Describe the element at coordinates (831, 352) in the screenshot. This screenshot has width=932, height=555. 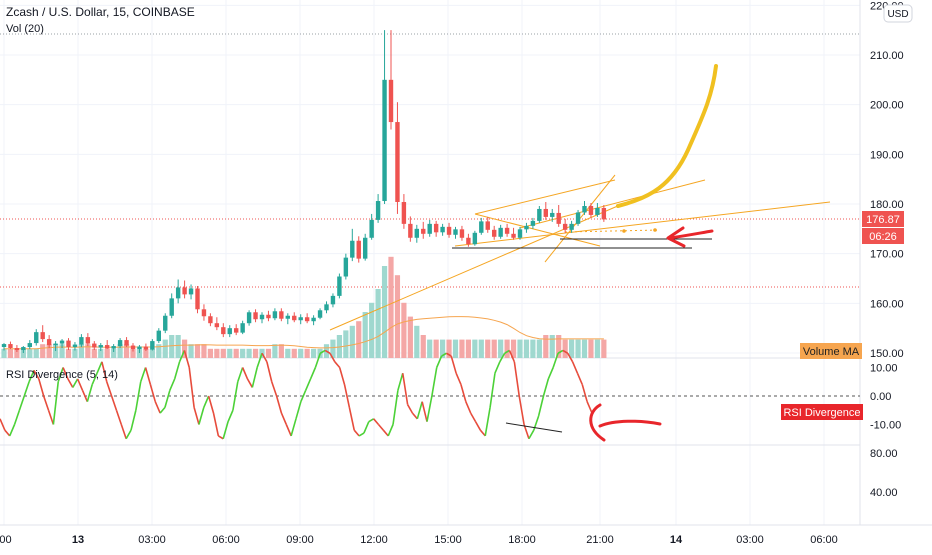
I see `volume-ma-badge-label: Volume MA` at that location.